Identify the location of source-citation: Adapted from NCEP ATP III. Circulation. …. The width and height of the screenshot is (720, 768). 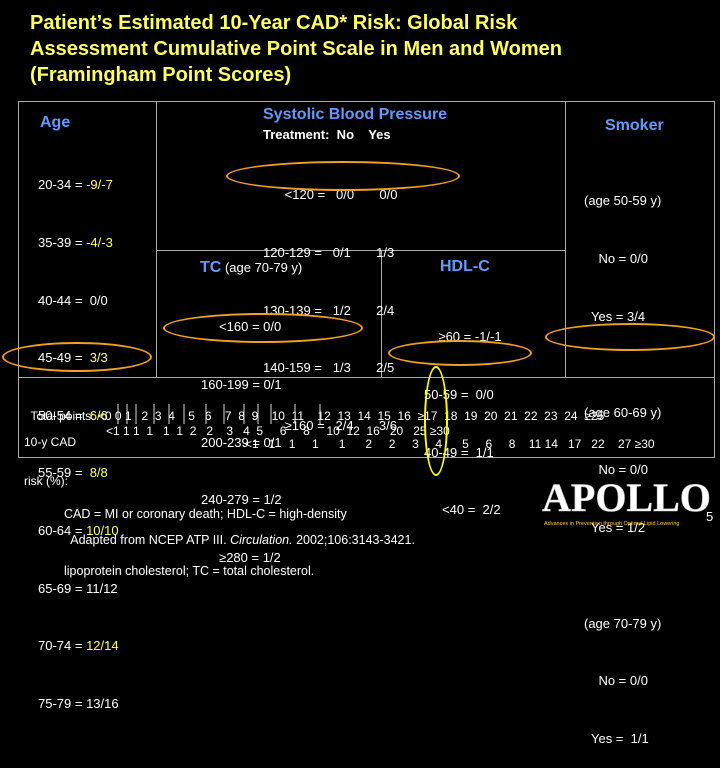
(239, 531).